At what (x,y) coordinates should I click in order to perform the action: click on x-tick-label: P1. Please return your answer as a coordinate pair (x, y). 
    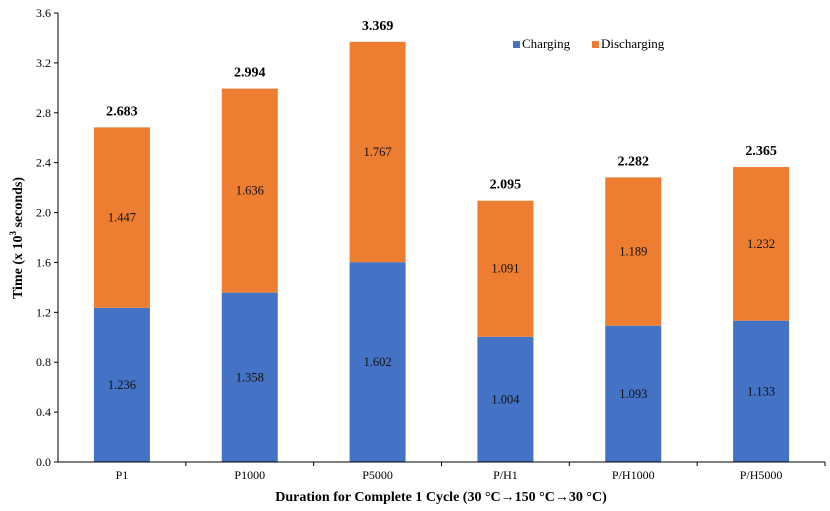
    Looking at the image, I should click on (122, 475).